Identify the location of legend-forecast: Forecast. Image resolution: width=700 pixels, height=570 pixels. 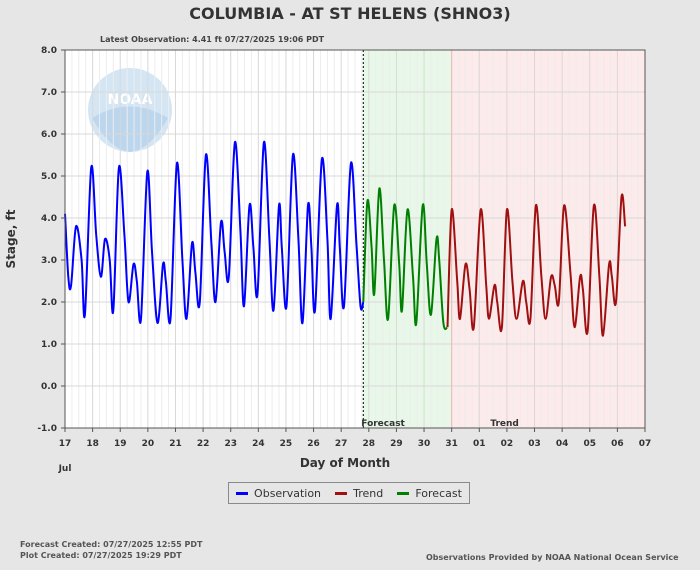
(429, 493).